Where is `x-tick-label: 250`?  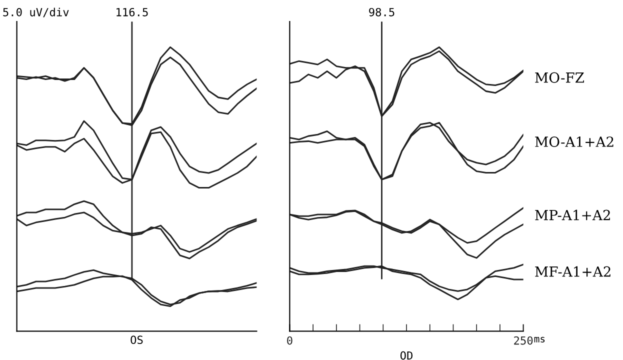 x-tick-label: 250 is located at coordinates (523, 340).